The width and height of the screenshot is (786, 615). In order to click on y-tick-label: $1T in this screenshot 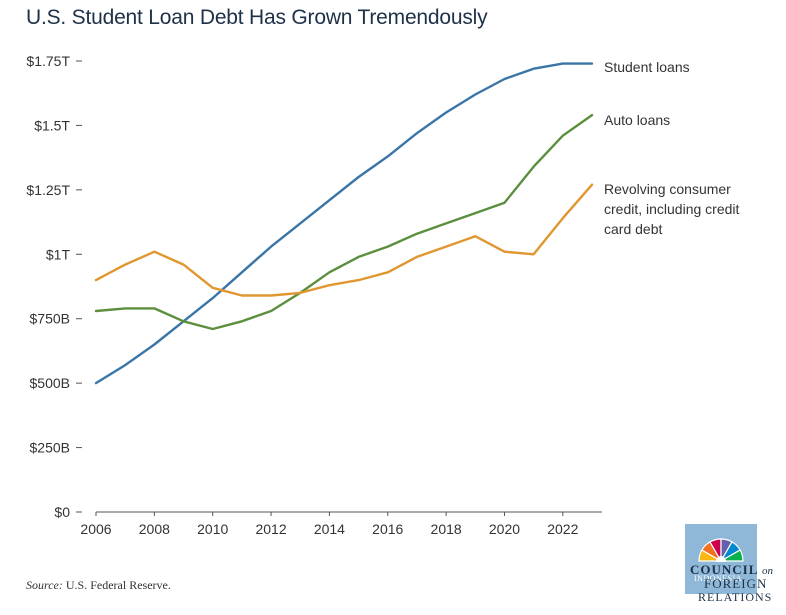, I will do `click(58, 254)`.